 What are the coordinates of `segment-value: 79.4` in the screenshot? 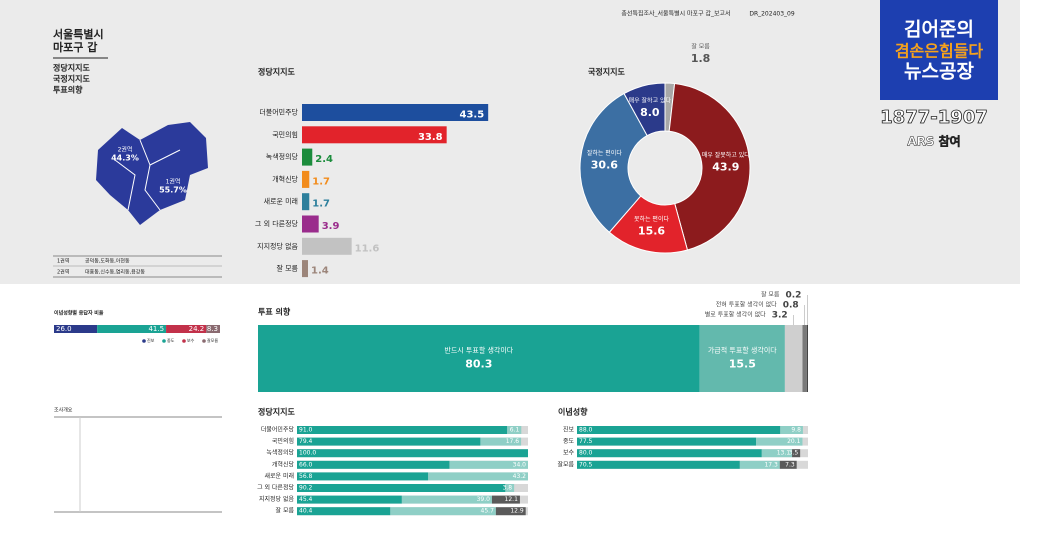 It's located at (306, 441).